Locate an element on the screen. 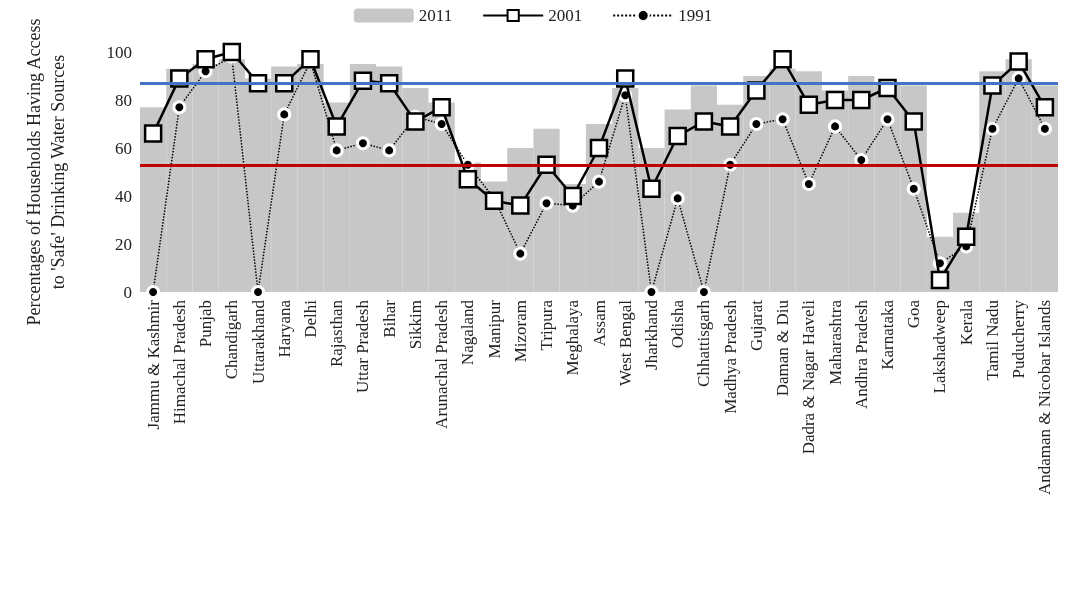 This screenshot has height=603, width=1066. legend-label: 2001 is located at coordinates (565, 15).